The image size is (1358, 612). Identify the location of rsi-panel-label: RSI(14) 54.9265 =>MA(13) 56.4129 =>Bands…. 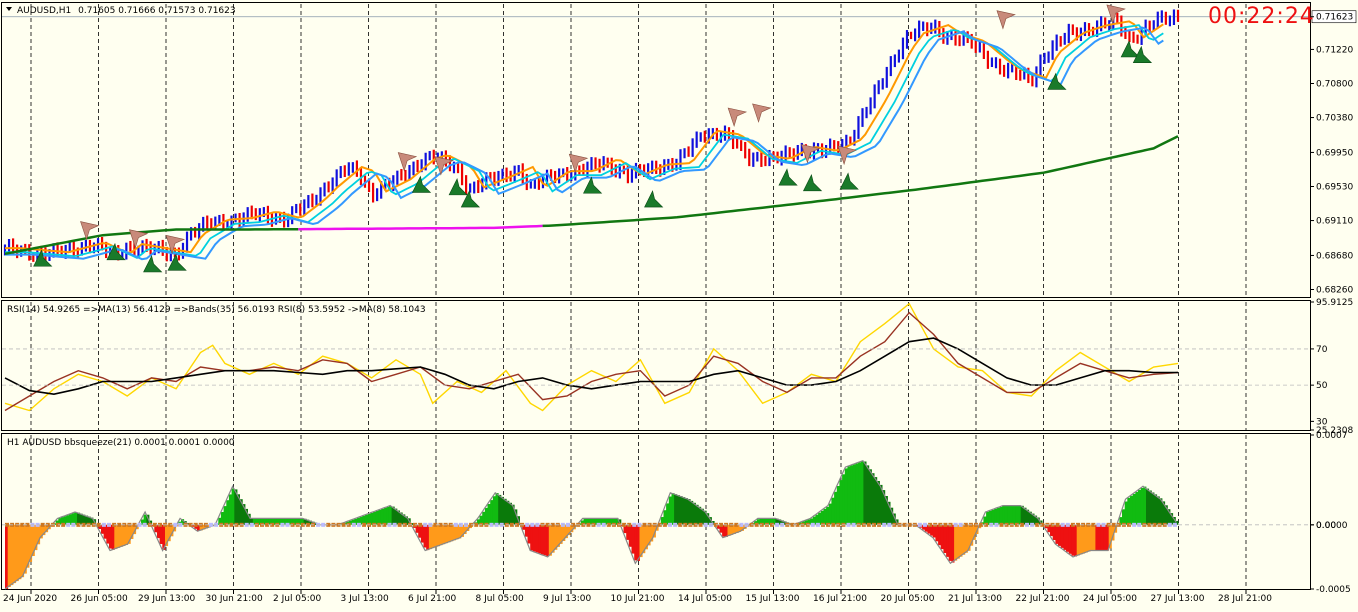
(216, 310).